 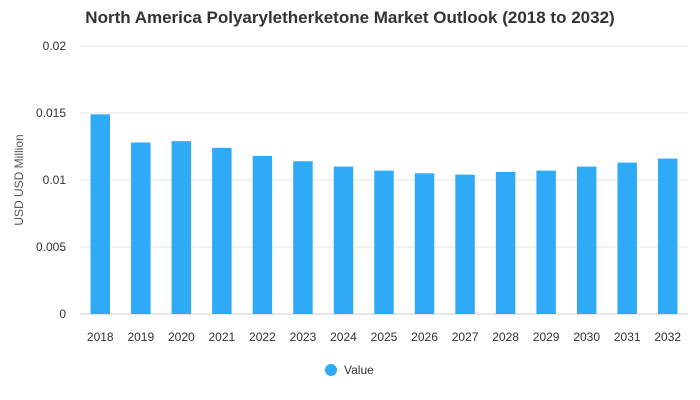 I want to click on bar-2031, so click(x=627, y=238).